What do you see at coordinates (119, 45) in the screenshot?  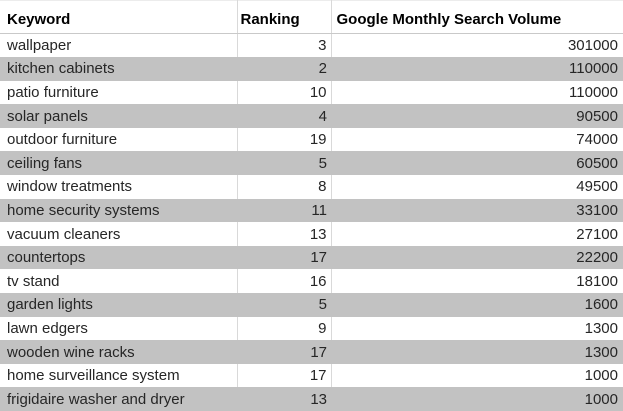 I see `keyword-cell: wallpaper` at bounding box center [119, 45].